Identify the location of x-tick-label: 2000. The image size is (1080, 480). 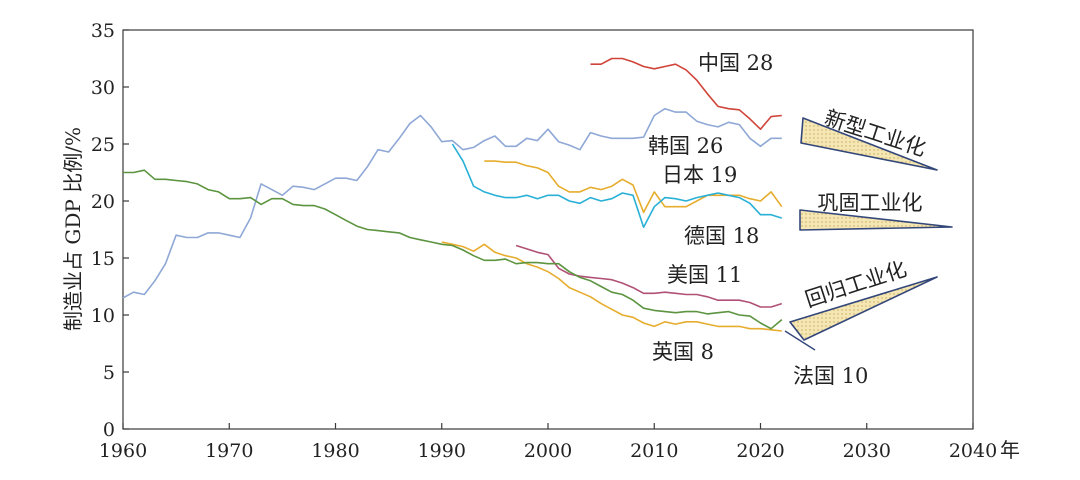
(548, 451).